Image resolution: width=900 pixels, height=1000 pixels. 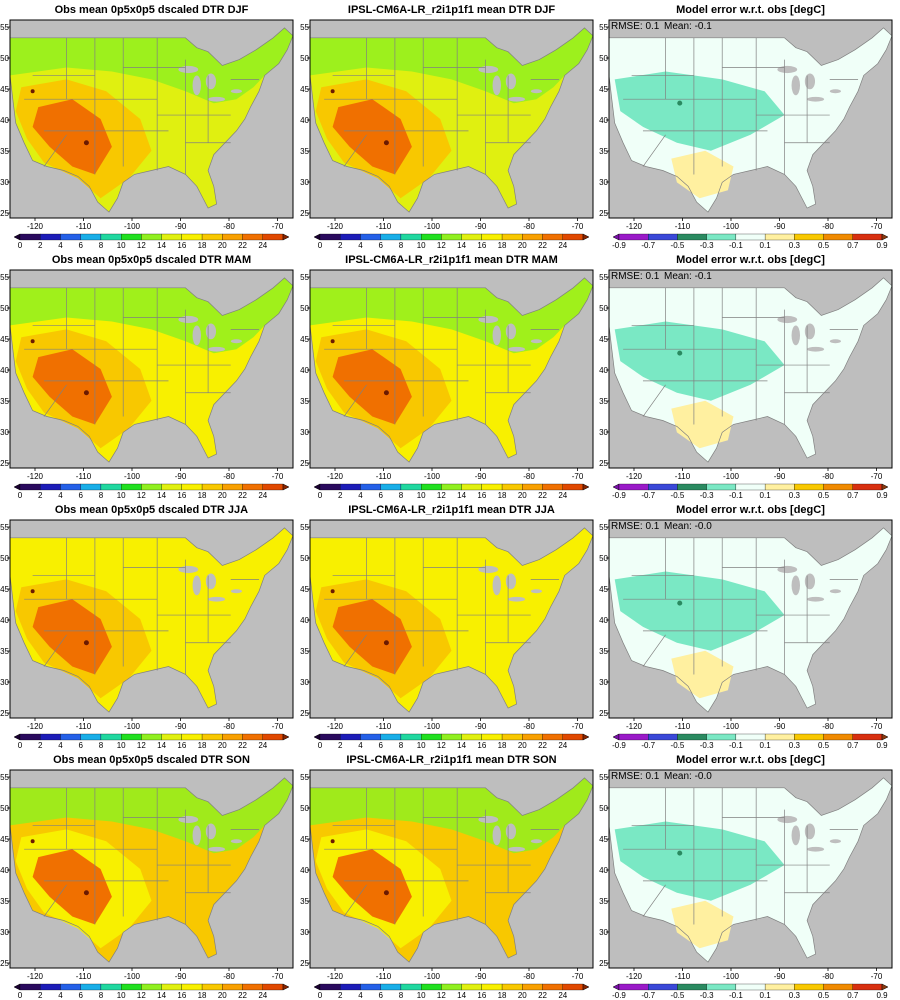 I want to click on colorbar-label: 0.3, so click(x=795, y=995).